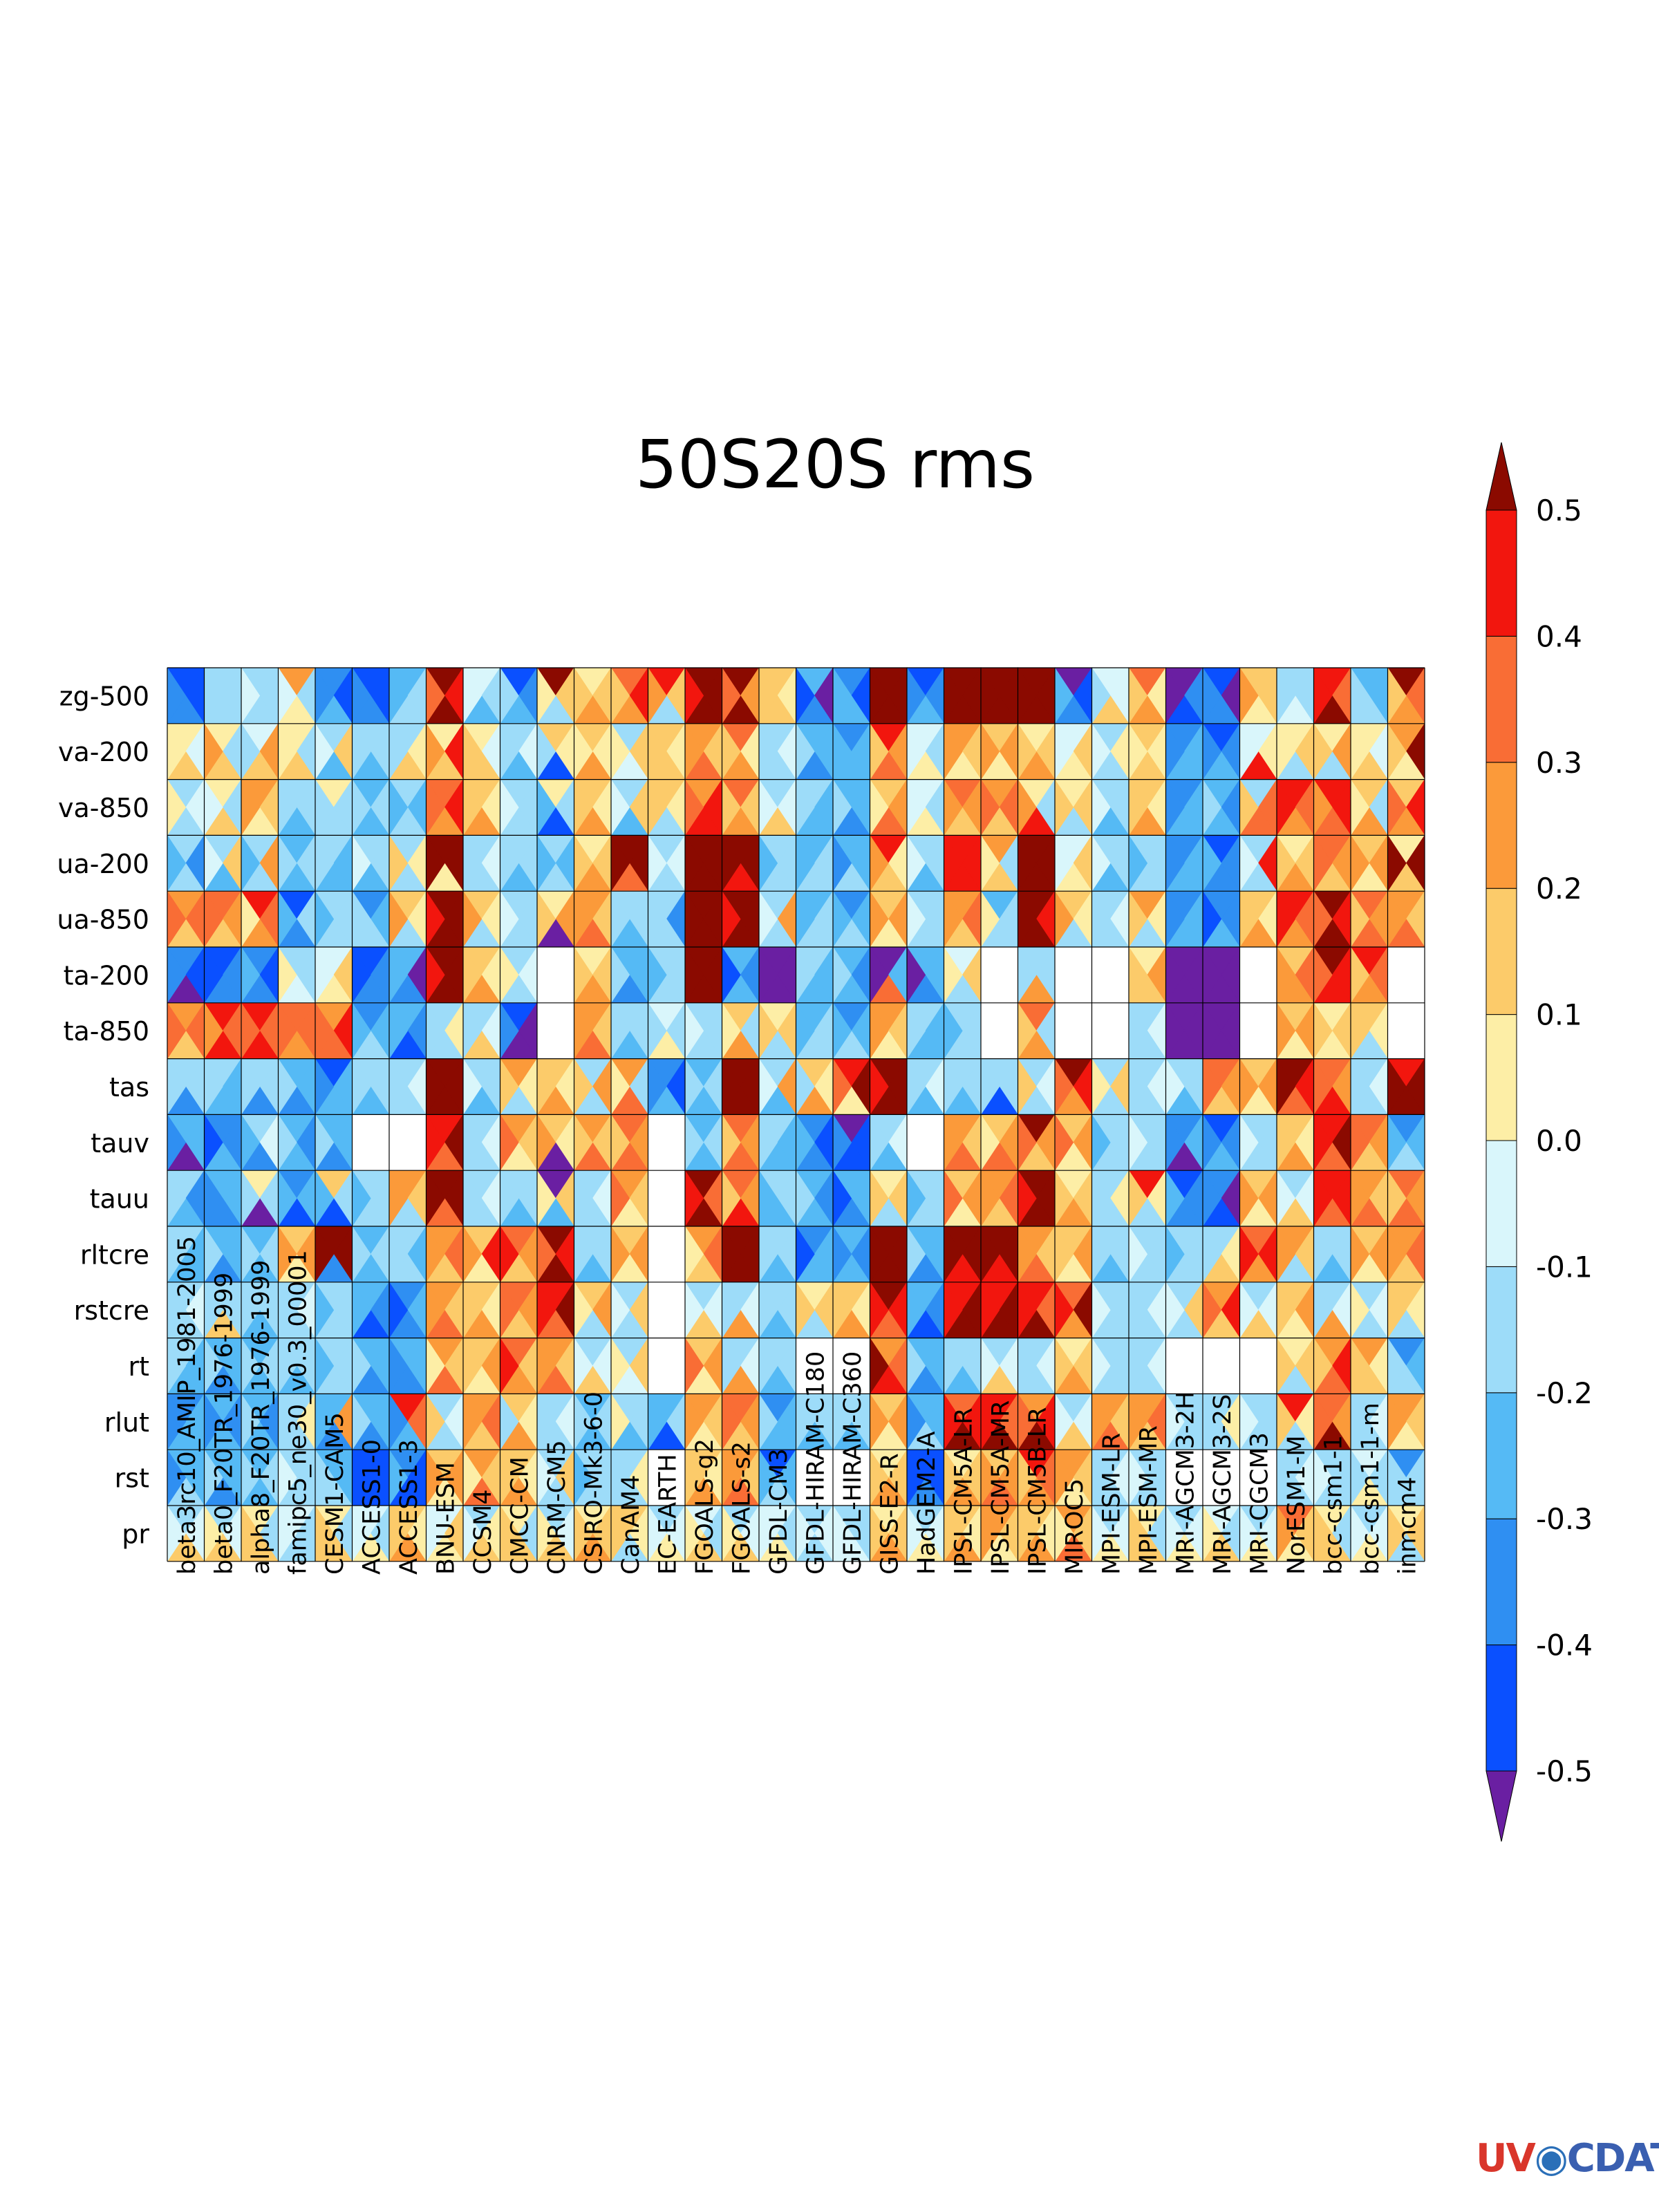 Image resolution: width=1659 pixels, height=2212 pixels. What do you see at coordinates (103, 920) in the screenshot?
I see `row-label-ua-850: ua-850` at bounding box center [103, 920].